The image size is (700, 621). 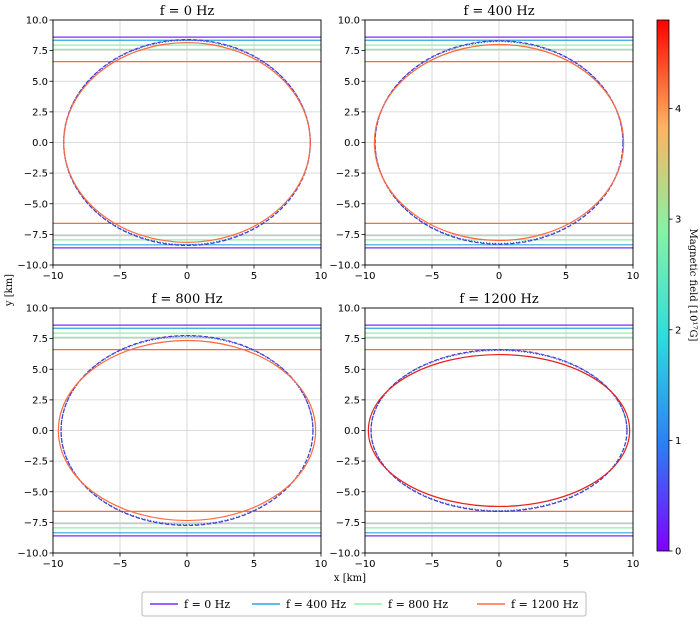 I want to click on colorbar-gradient, so click(x=663, y=285).